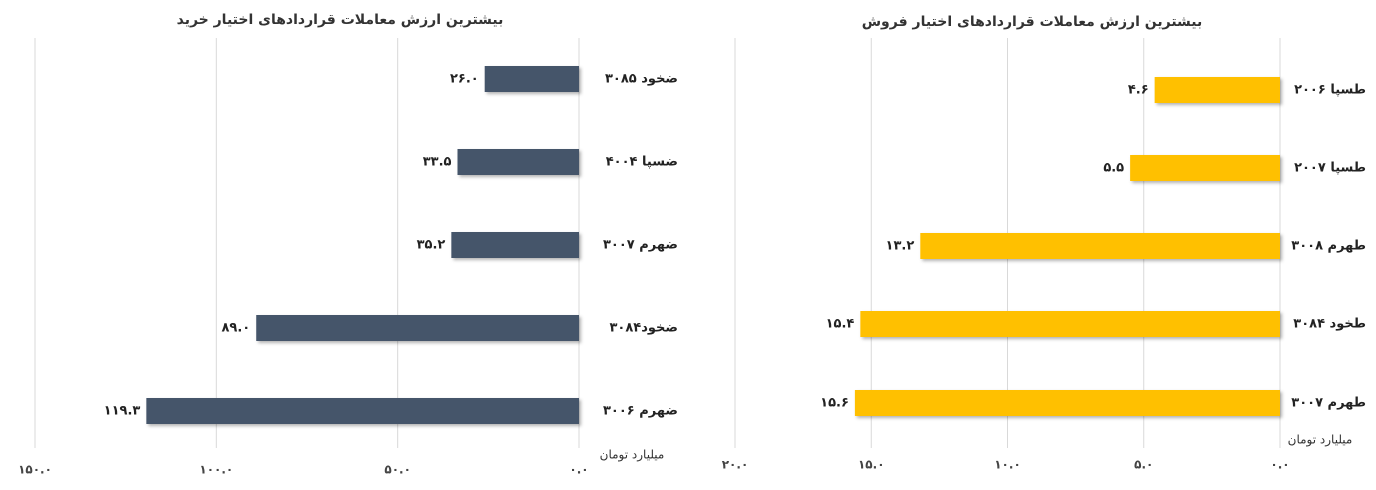 The image size is (1376, 490). I want to click on x-tick-label: ۱۵۰.۰, so click(35, 470).